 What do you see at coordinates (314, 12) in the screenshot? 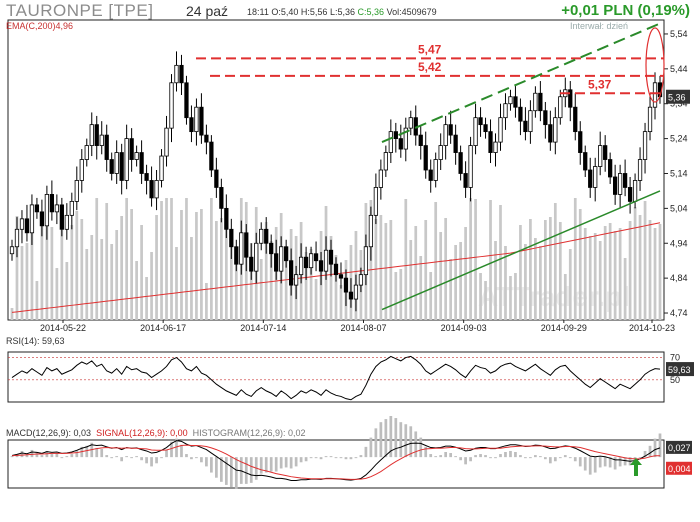
I see `quote-high: H:5,56` at bounding box center [314, 12].